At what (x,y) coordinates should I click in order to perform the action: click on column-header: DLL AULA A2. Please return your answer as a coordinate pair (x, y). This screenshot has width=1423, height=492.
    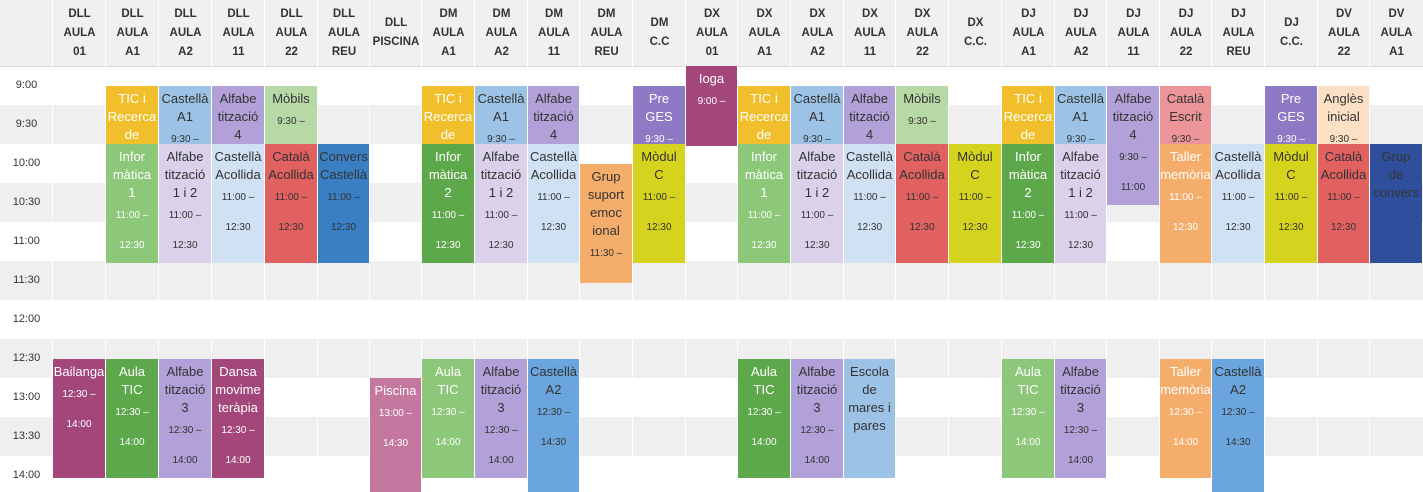
    Looking at the image, I should click on (185, 32).